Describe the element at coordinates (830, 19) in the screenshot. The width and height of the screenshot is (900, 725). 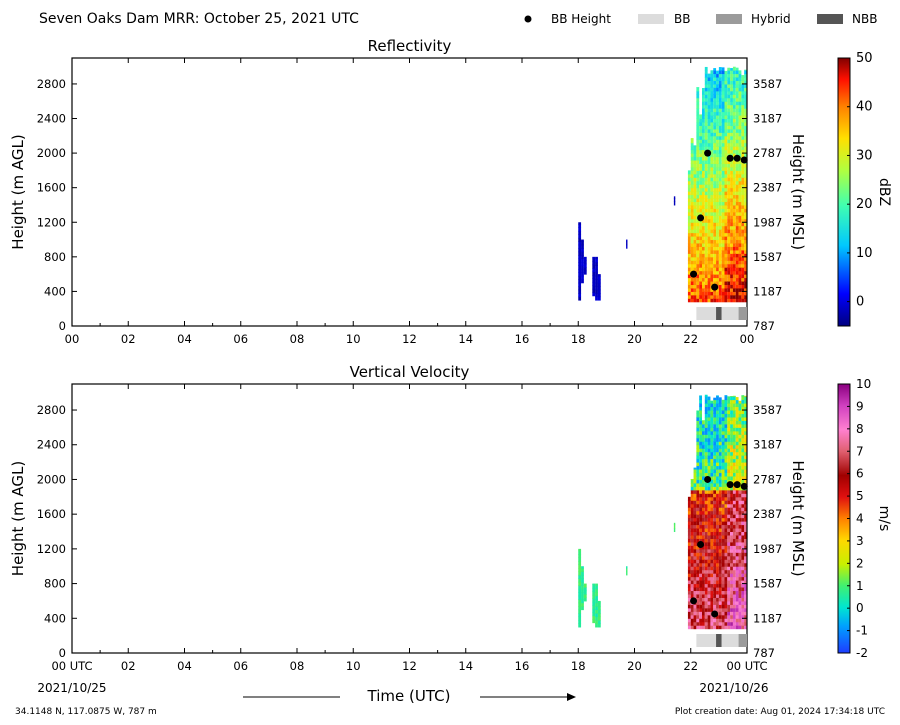
I see `legend-nbb-swatch` at that location.